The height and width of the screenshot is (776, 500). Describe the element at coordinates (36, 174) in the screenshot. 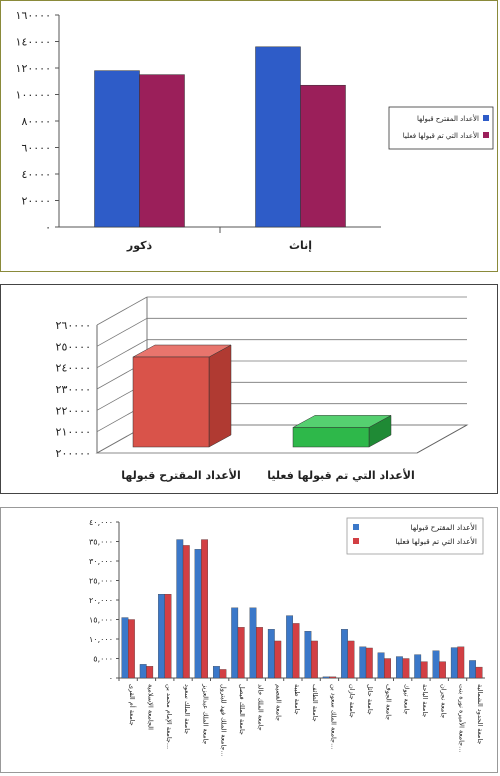

I see `y-tick-label: ٤٠٠٠٠` at that location.